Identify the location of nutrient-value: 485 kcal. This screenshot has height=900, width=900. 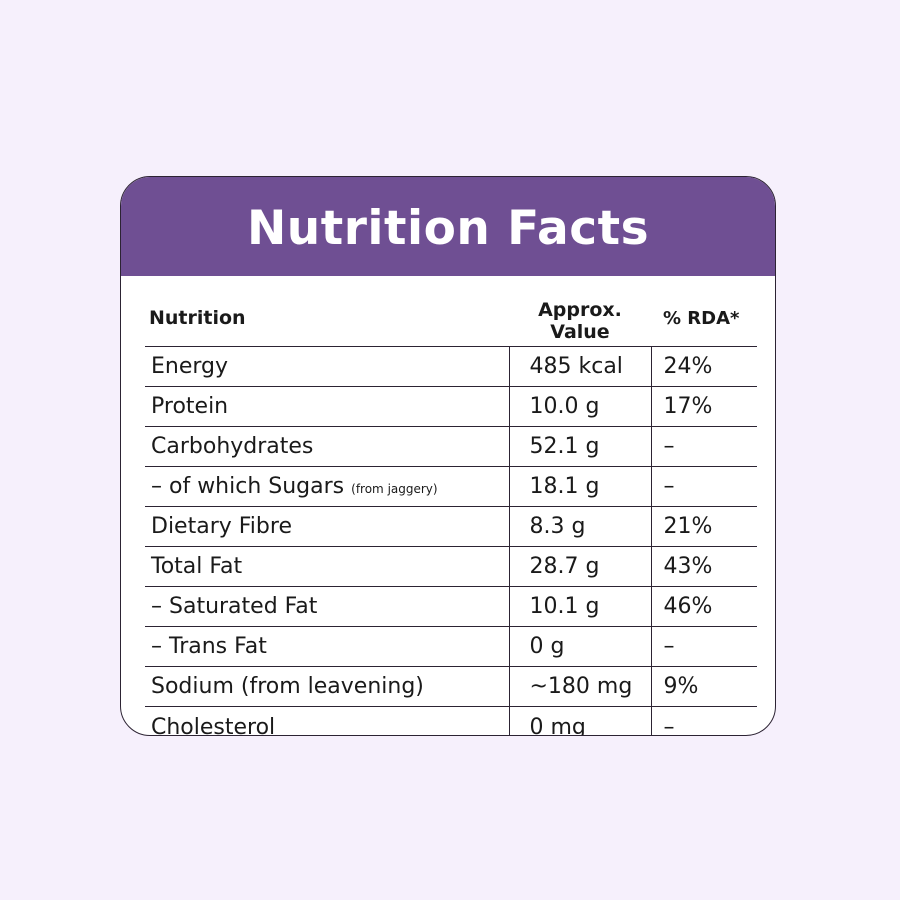
(579, 366).